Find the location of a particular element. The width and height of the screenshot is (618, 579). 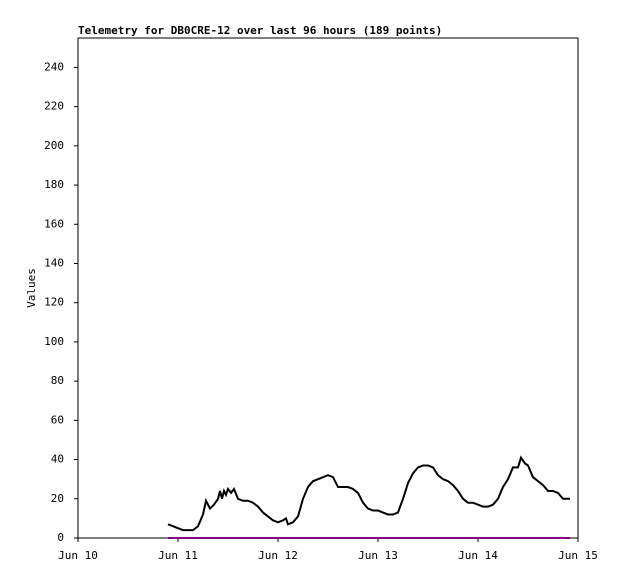

y-tick-label: 200 is located at coordinates (54, 145).